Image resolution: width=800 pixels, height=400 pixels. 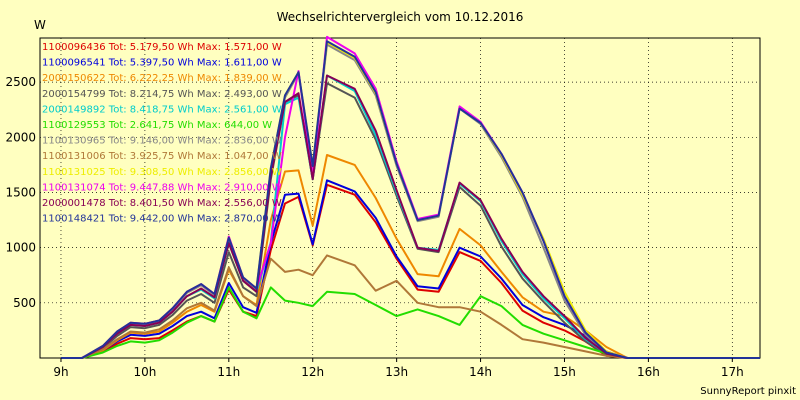 I want to click on y-tick-label: 1500, so click(x=20, y=192).